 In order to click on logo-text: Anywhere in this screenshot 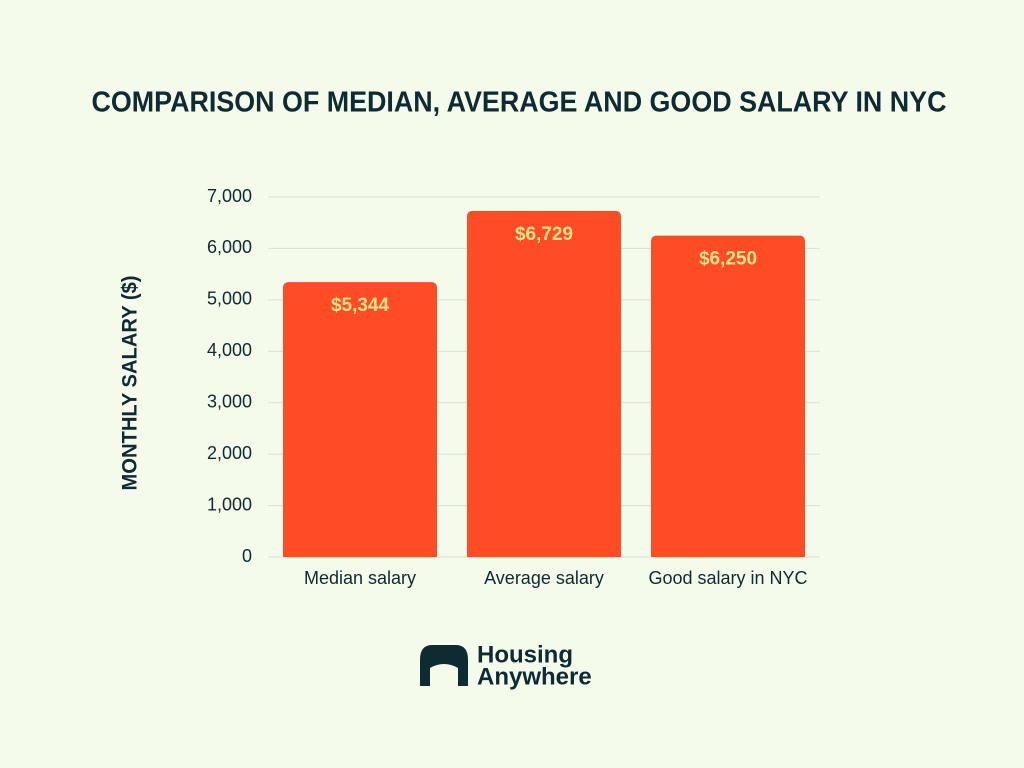, I will do `click(534, 676)`.